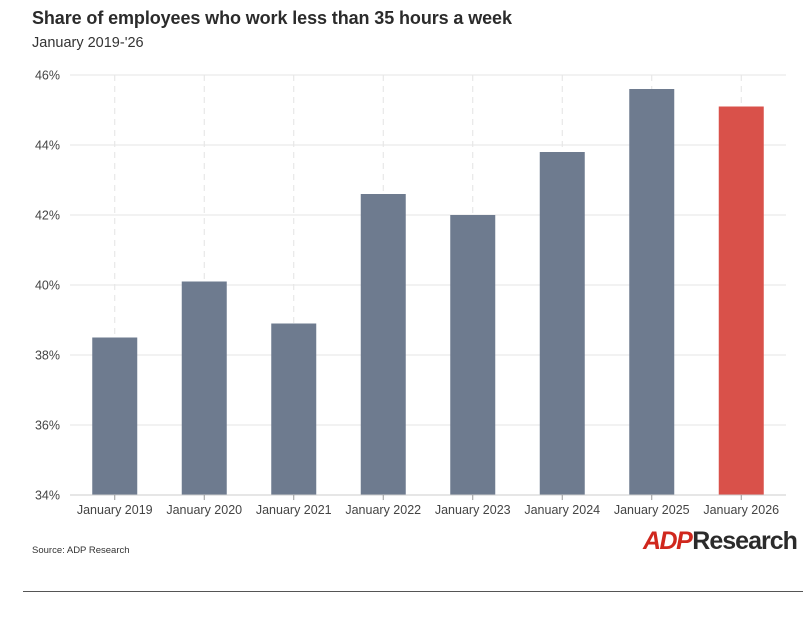 The image size is (809, 617). Describe the element at coordinates (668, 541) in the screenshot. I see `adp-logo-mark: ADP` at that location.